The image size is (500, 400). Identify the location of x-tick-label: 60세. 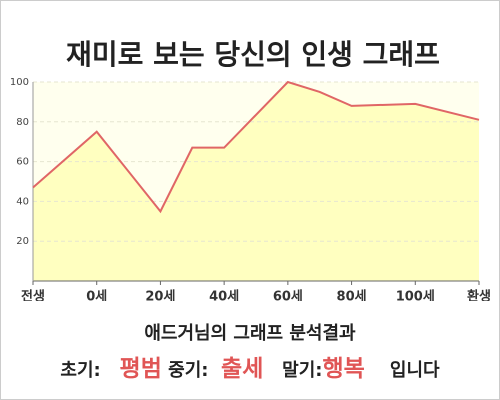
(288, 296).